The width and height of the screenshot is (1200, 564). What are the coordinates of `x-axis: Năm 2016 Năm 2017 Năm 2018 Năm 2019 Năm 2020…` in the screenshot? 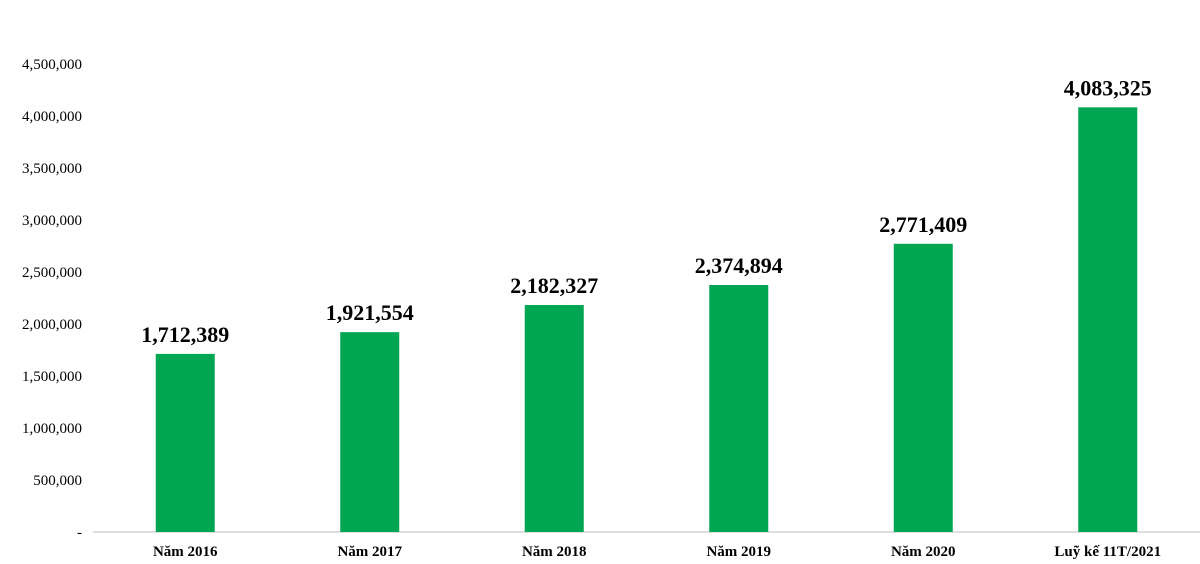 It's located at (657, 552).